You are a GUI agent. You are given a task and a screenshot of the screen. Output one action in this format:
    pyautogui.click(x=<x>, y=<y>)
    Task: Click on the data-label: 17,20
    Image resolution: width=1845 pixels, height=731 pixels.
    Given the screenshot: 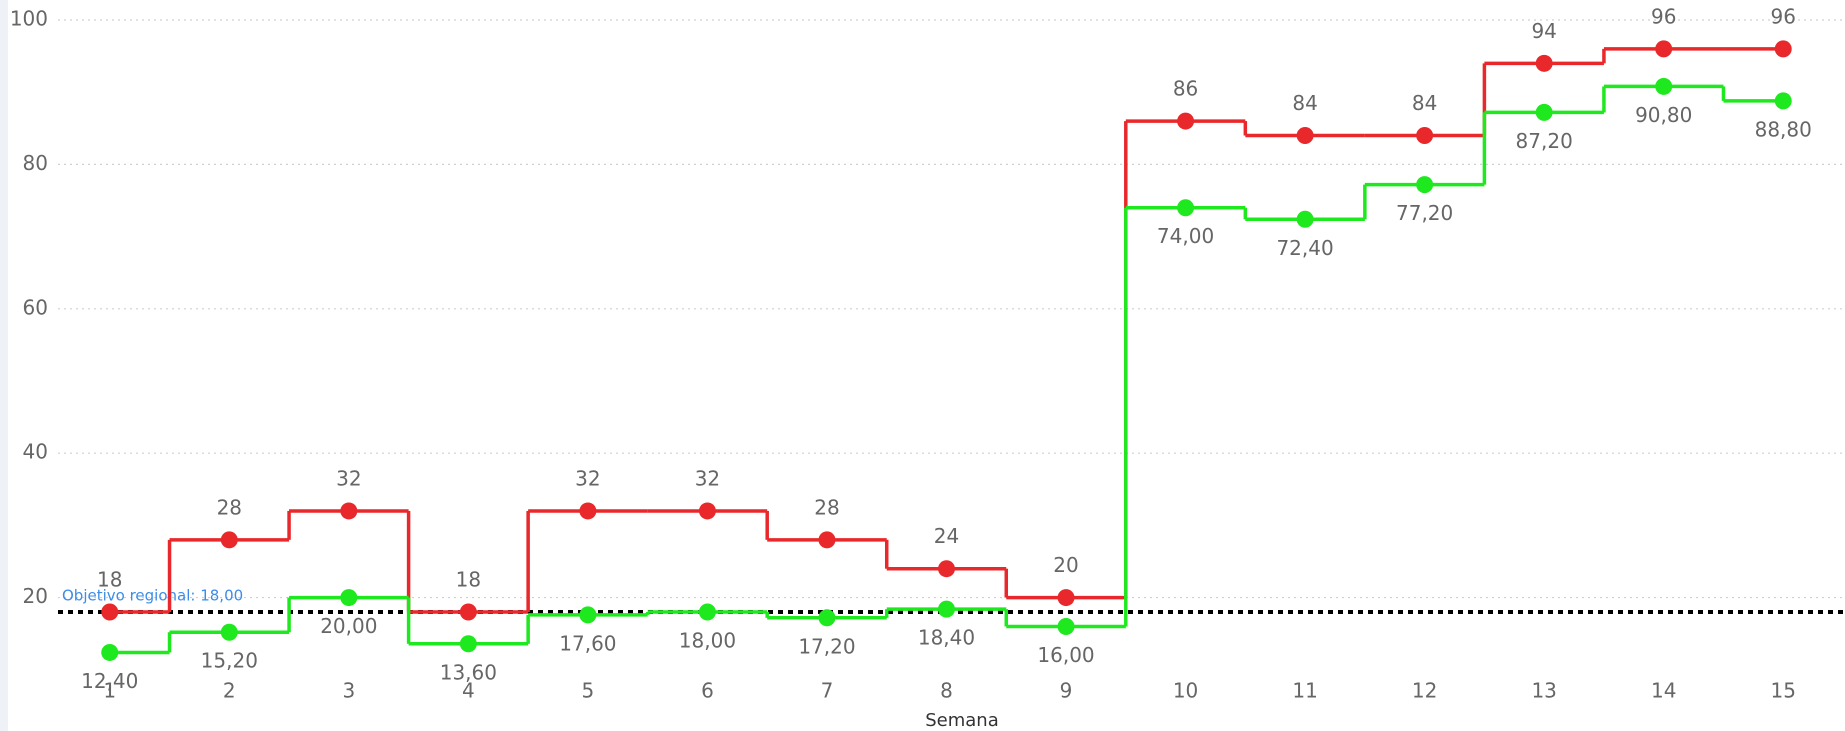 What is the action you would take?
    pyautogui.click(x=826, y=646)
    